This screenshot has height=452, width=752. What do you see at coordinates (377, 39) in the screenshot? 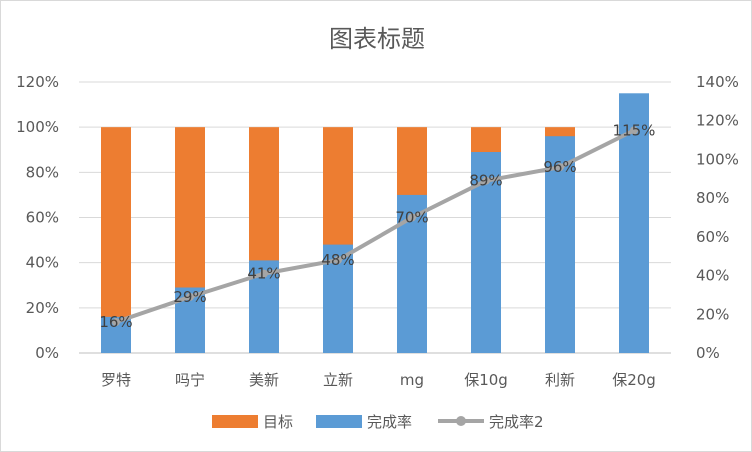
I see `chart-title: 图表标题` at bounding box center [377, 39].